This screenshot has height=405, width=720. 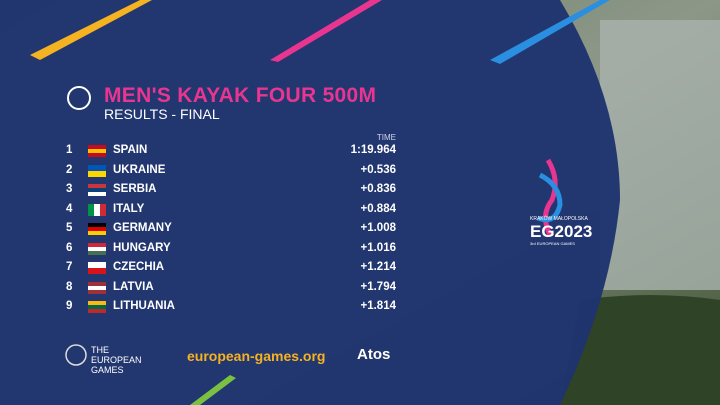 What do you see at coordinates (230, 268) in the screenshot?
I see `result-row: 7 CZECHIA +1.214` at bounding box center [230, 268].